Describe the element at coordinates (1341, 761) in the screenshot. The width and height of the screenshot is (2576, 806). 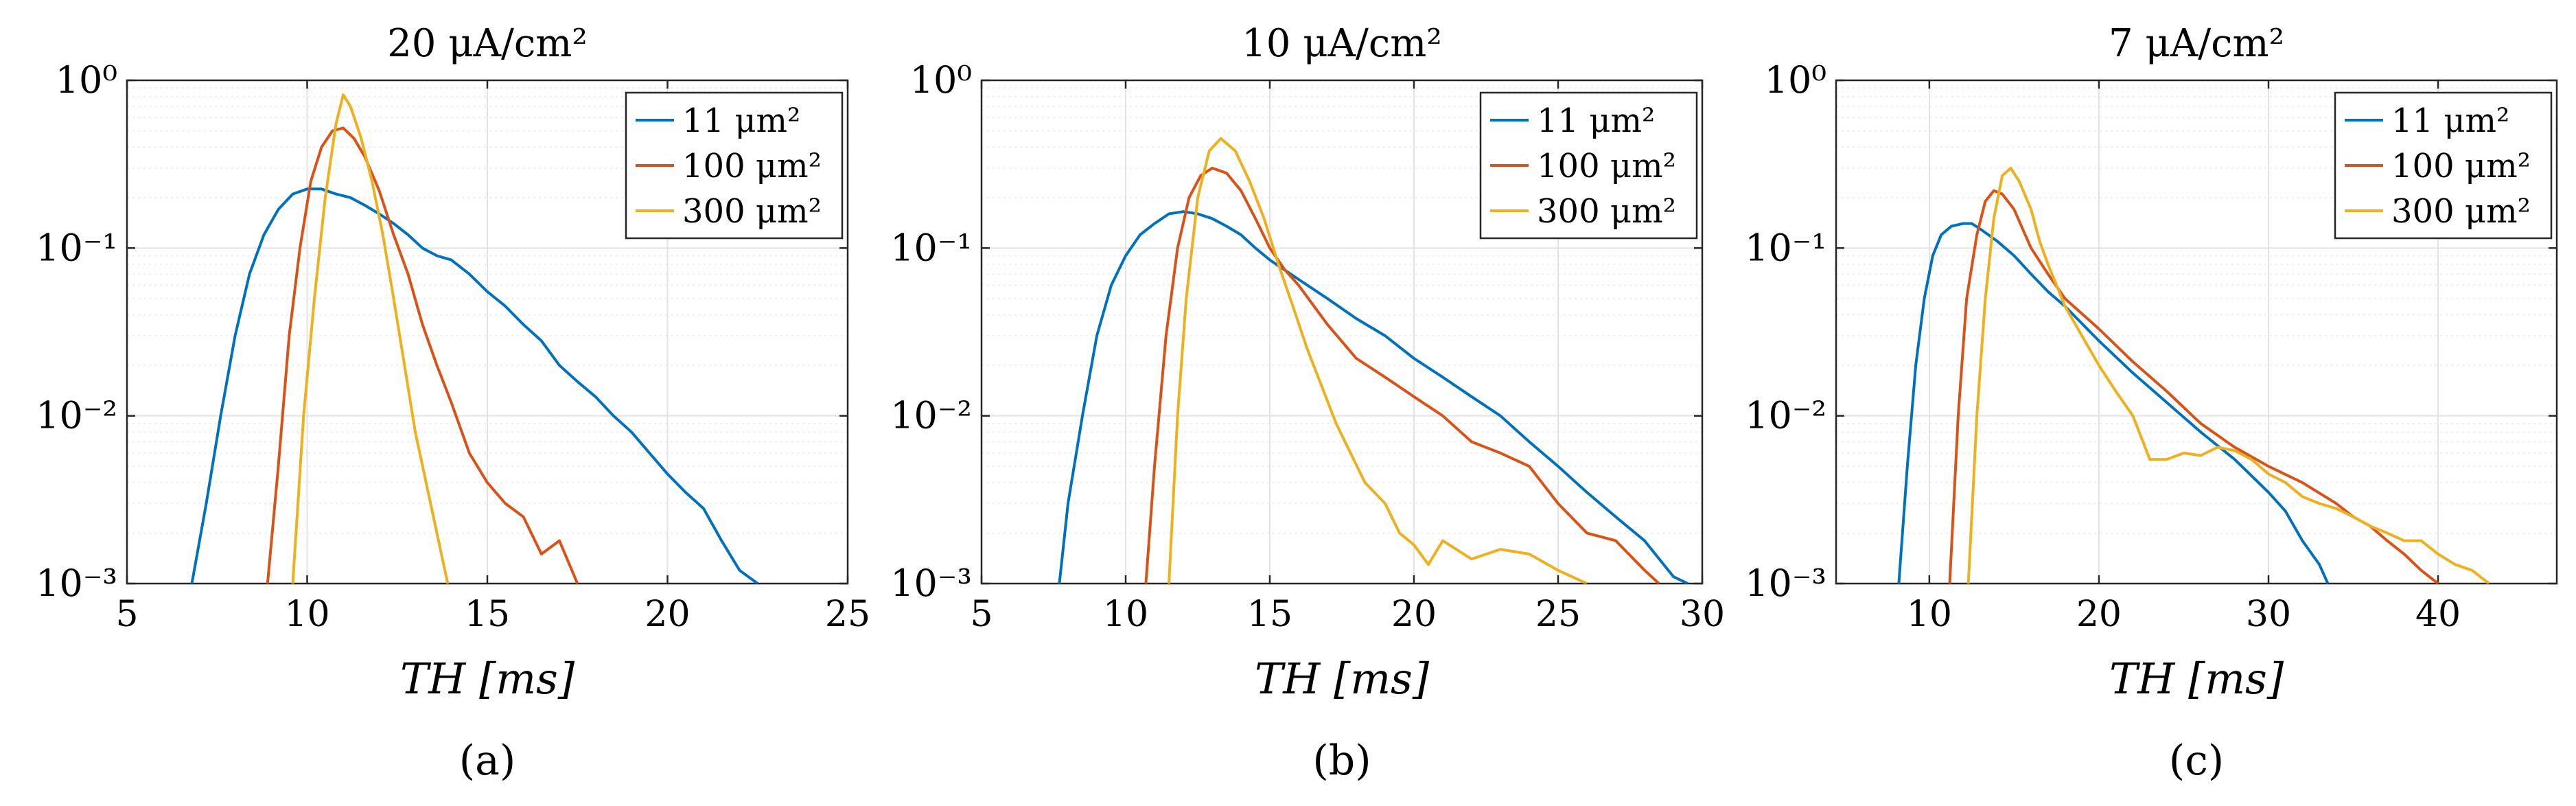
I see `panel-label: (b)` at that location.